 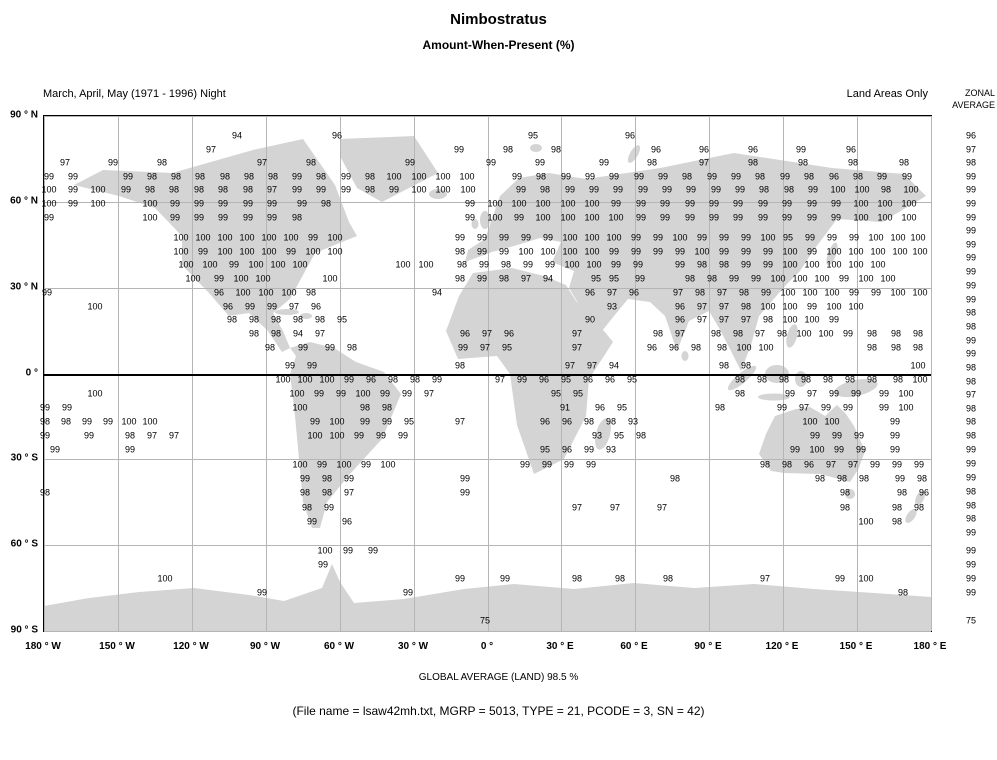 What do you see at coordinates (487, 288) in the screenshot?
I see `grid-line-horizontal` at bounding box center [487, 288].